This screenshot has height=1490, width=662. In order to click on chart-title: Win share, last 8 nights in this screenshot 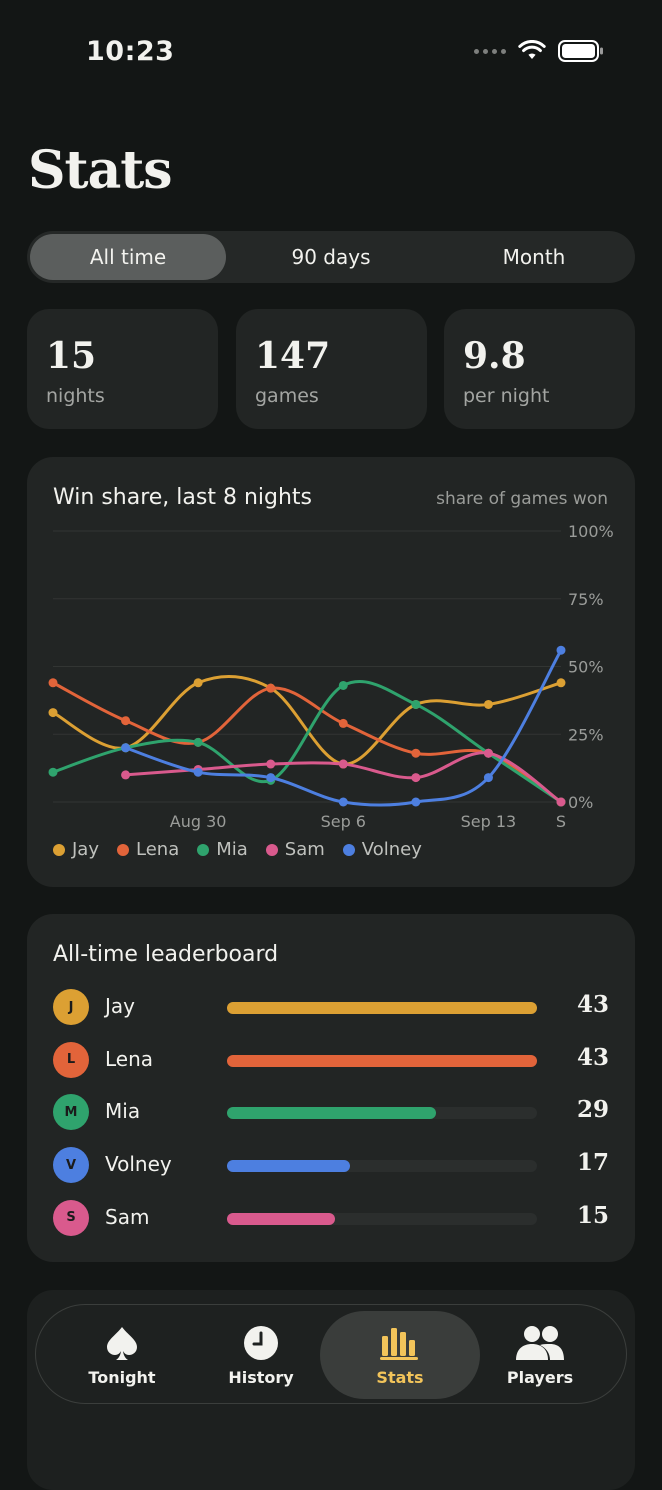, I will do `click(183, 497)`.